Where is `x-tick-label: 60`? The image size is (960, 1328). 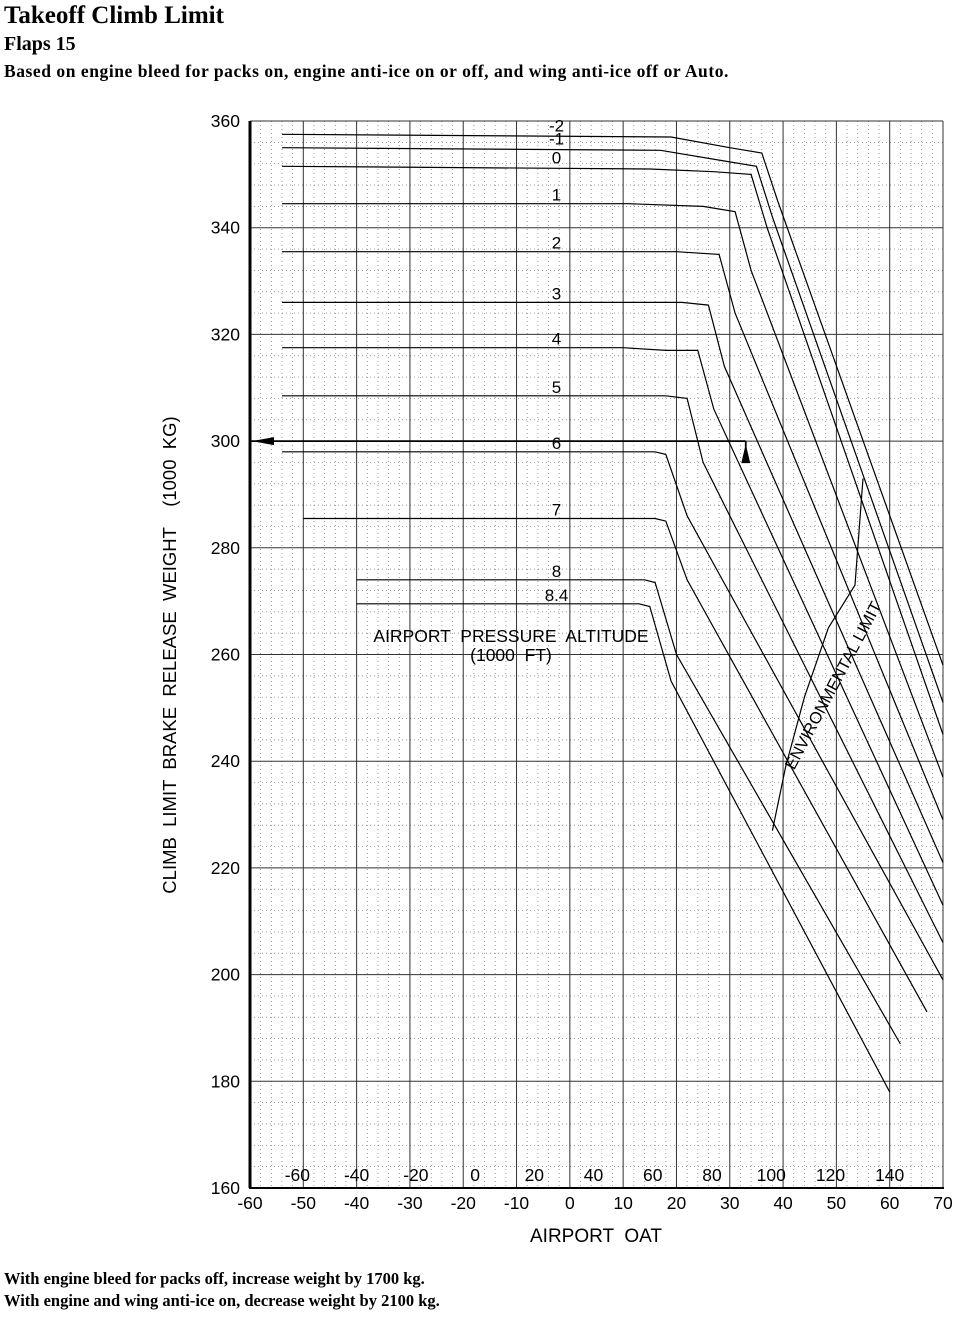 x-tick-label: 60 is located at coordinates (890, 1203).